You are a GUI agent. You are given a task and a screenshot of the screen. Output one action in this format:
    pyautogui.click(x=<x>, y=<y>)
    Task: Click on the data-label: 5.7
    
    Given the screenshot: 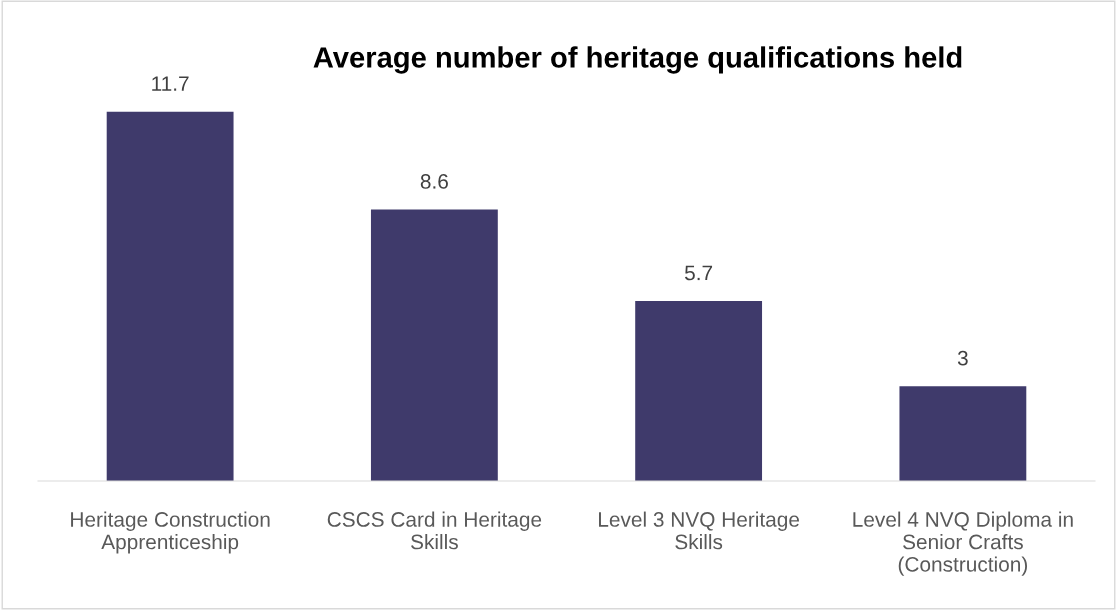 What is the action you would take?
    pyautogui.click(x=698, y=273)
    